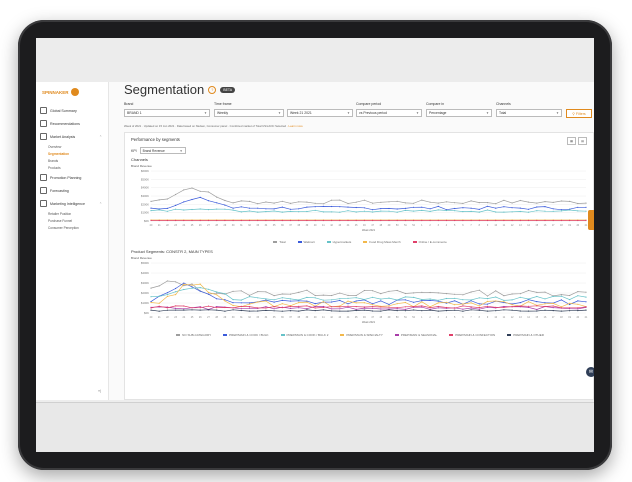 The height and width of the screenshot is (482, 632). What do you see at coordinates (100, 390) in the screenshot?
I see `collapse-sidebar-button: «|` at bounding box center [100, 390].